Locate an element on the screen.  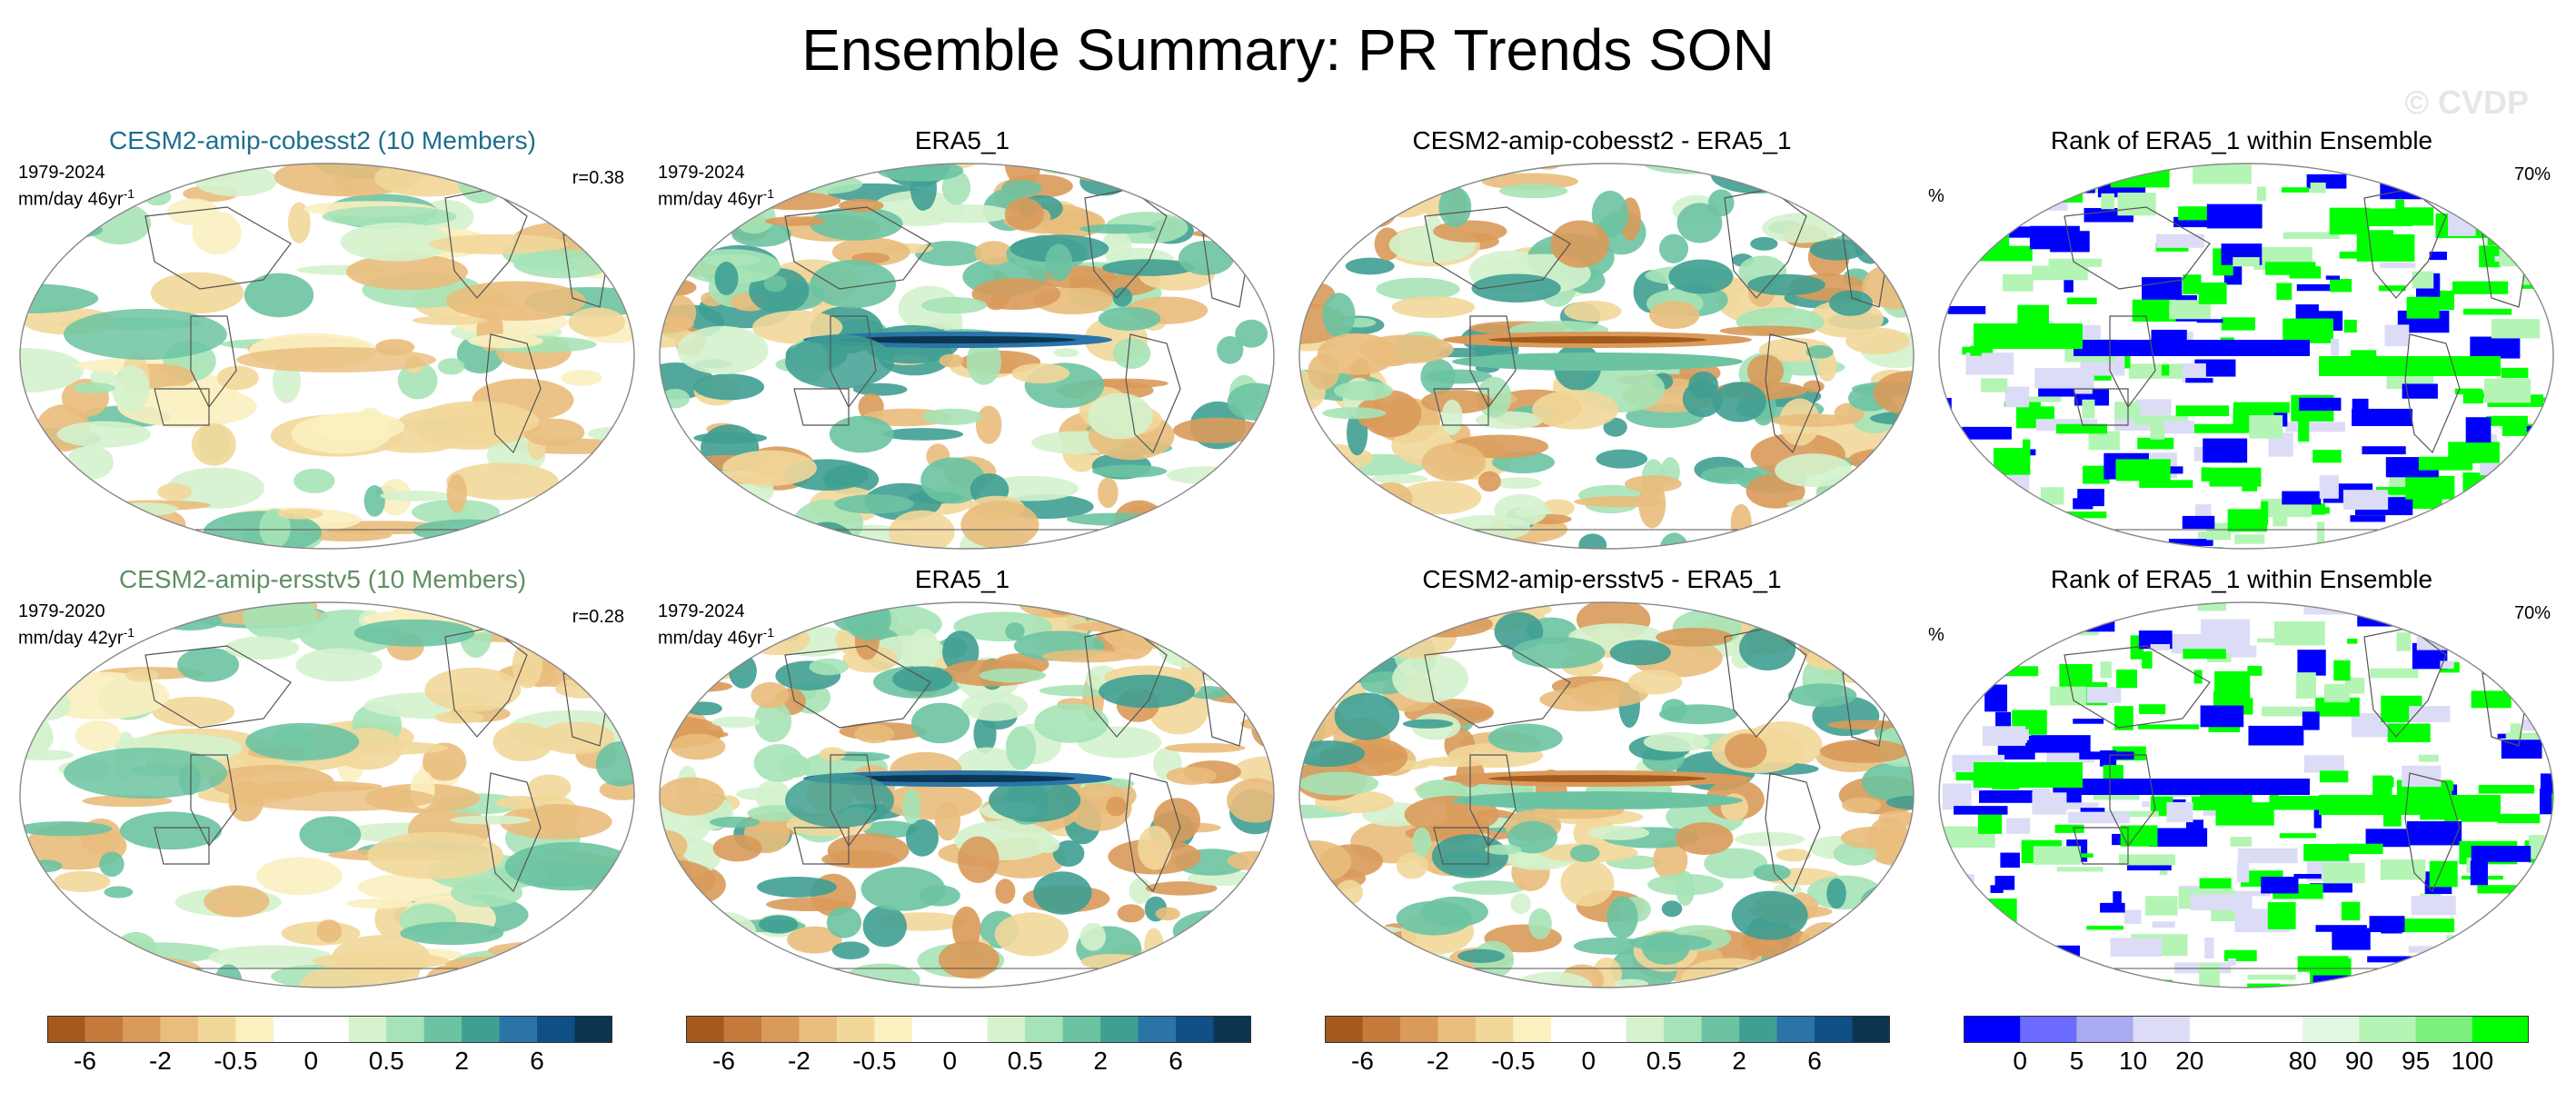
map-obs is located at coordinates (967, 356).